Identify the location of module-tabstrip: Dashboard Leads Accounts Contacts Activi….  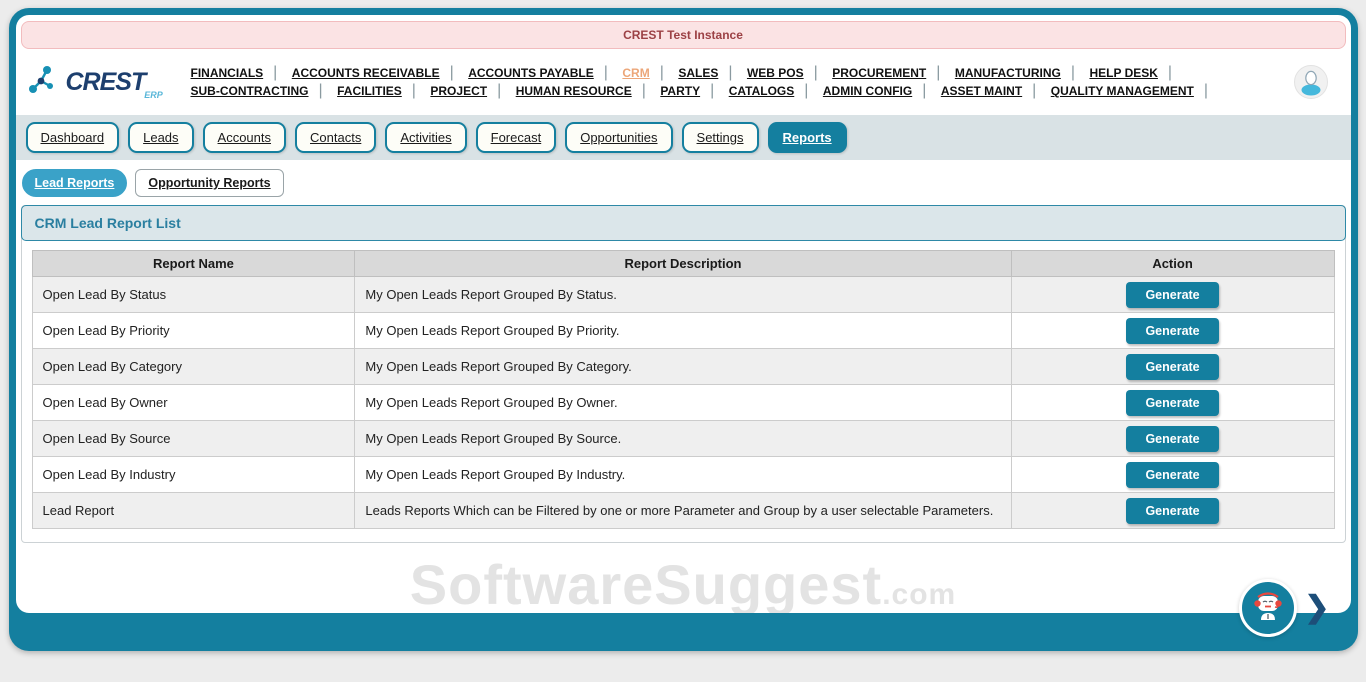
(683, 137).